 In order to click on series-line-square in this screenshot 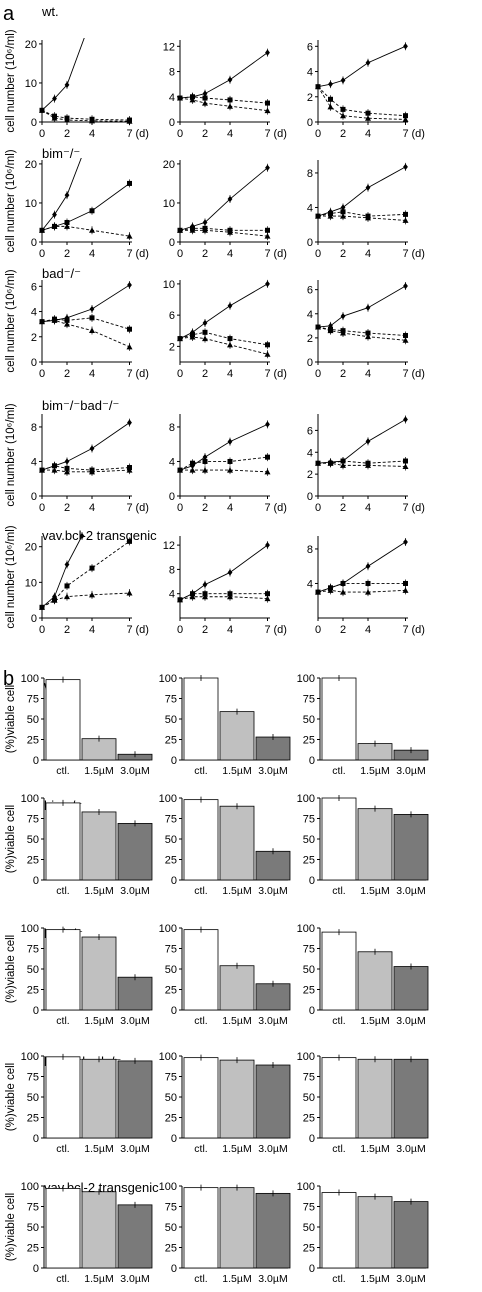, I will do `click(362, 101)`.